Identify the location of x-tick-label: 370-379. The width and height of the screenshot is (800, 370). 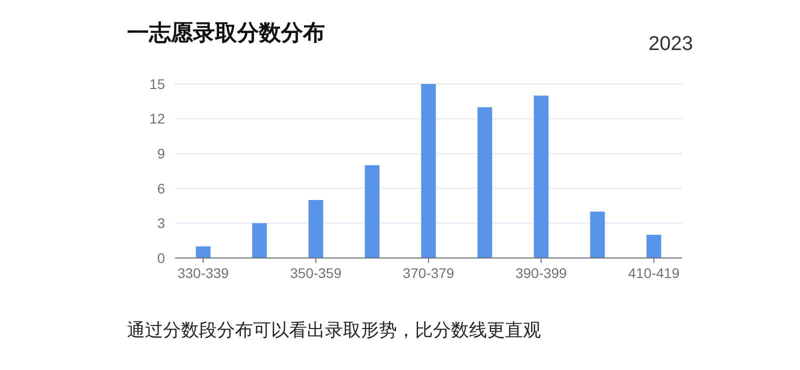
(428, 273).